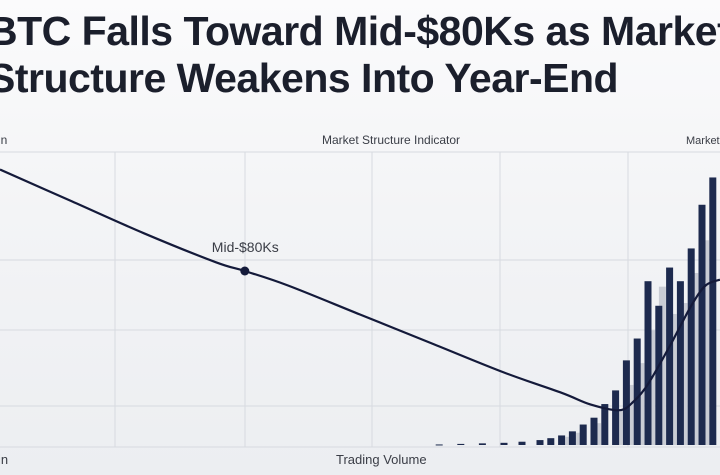  What do you see at coordinates (3, 140) in the screenshot?
I see `top-left-label: in` at bounding box center [3, 140].